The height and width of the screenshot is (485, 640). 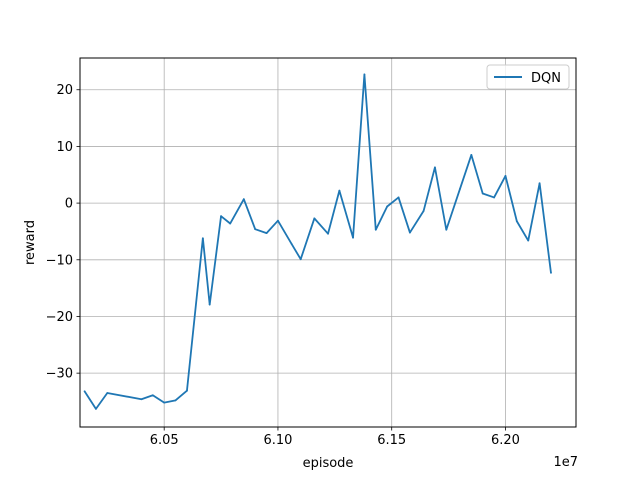 I want to click on y-tick-label: −20, so click(x=59, y=317).